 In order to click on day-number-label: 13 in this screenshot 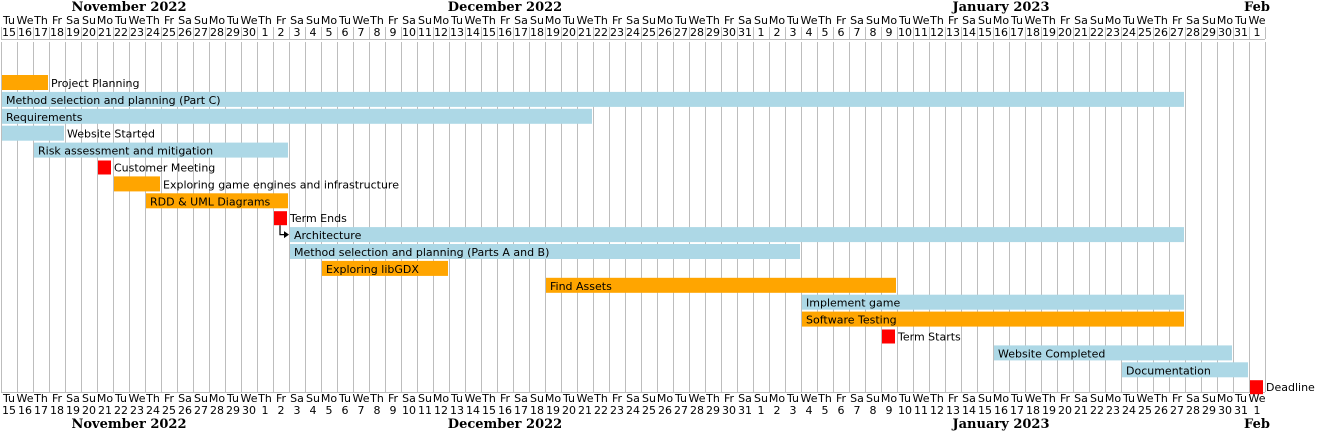, I will do `click(457, 410)`.